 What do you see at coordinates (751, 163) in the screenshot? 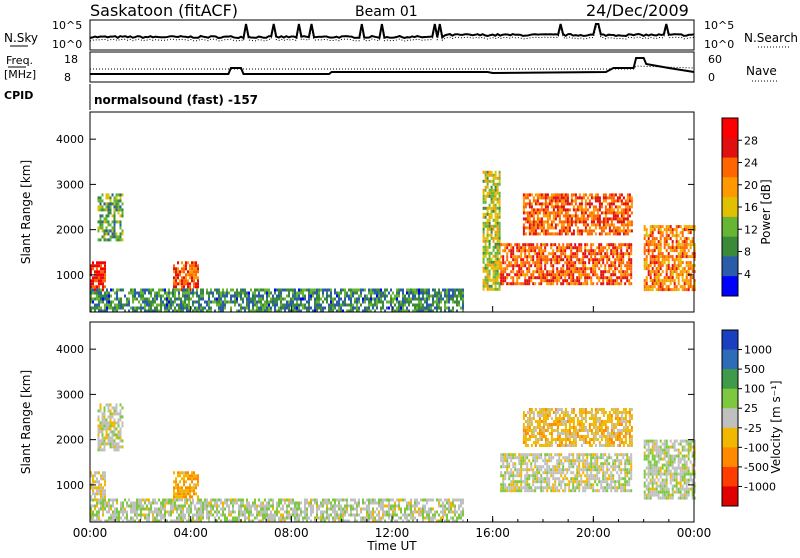
I see `power-colorbar-tick: 24` at bounding box center [751, 163].